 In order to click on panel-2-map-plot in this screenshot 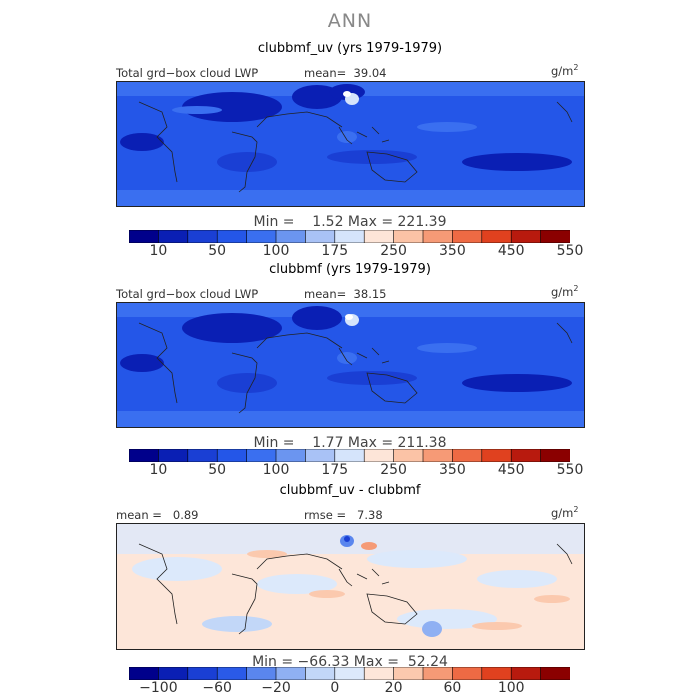, I will do `click(350, 365)`.